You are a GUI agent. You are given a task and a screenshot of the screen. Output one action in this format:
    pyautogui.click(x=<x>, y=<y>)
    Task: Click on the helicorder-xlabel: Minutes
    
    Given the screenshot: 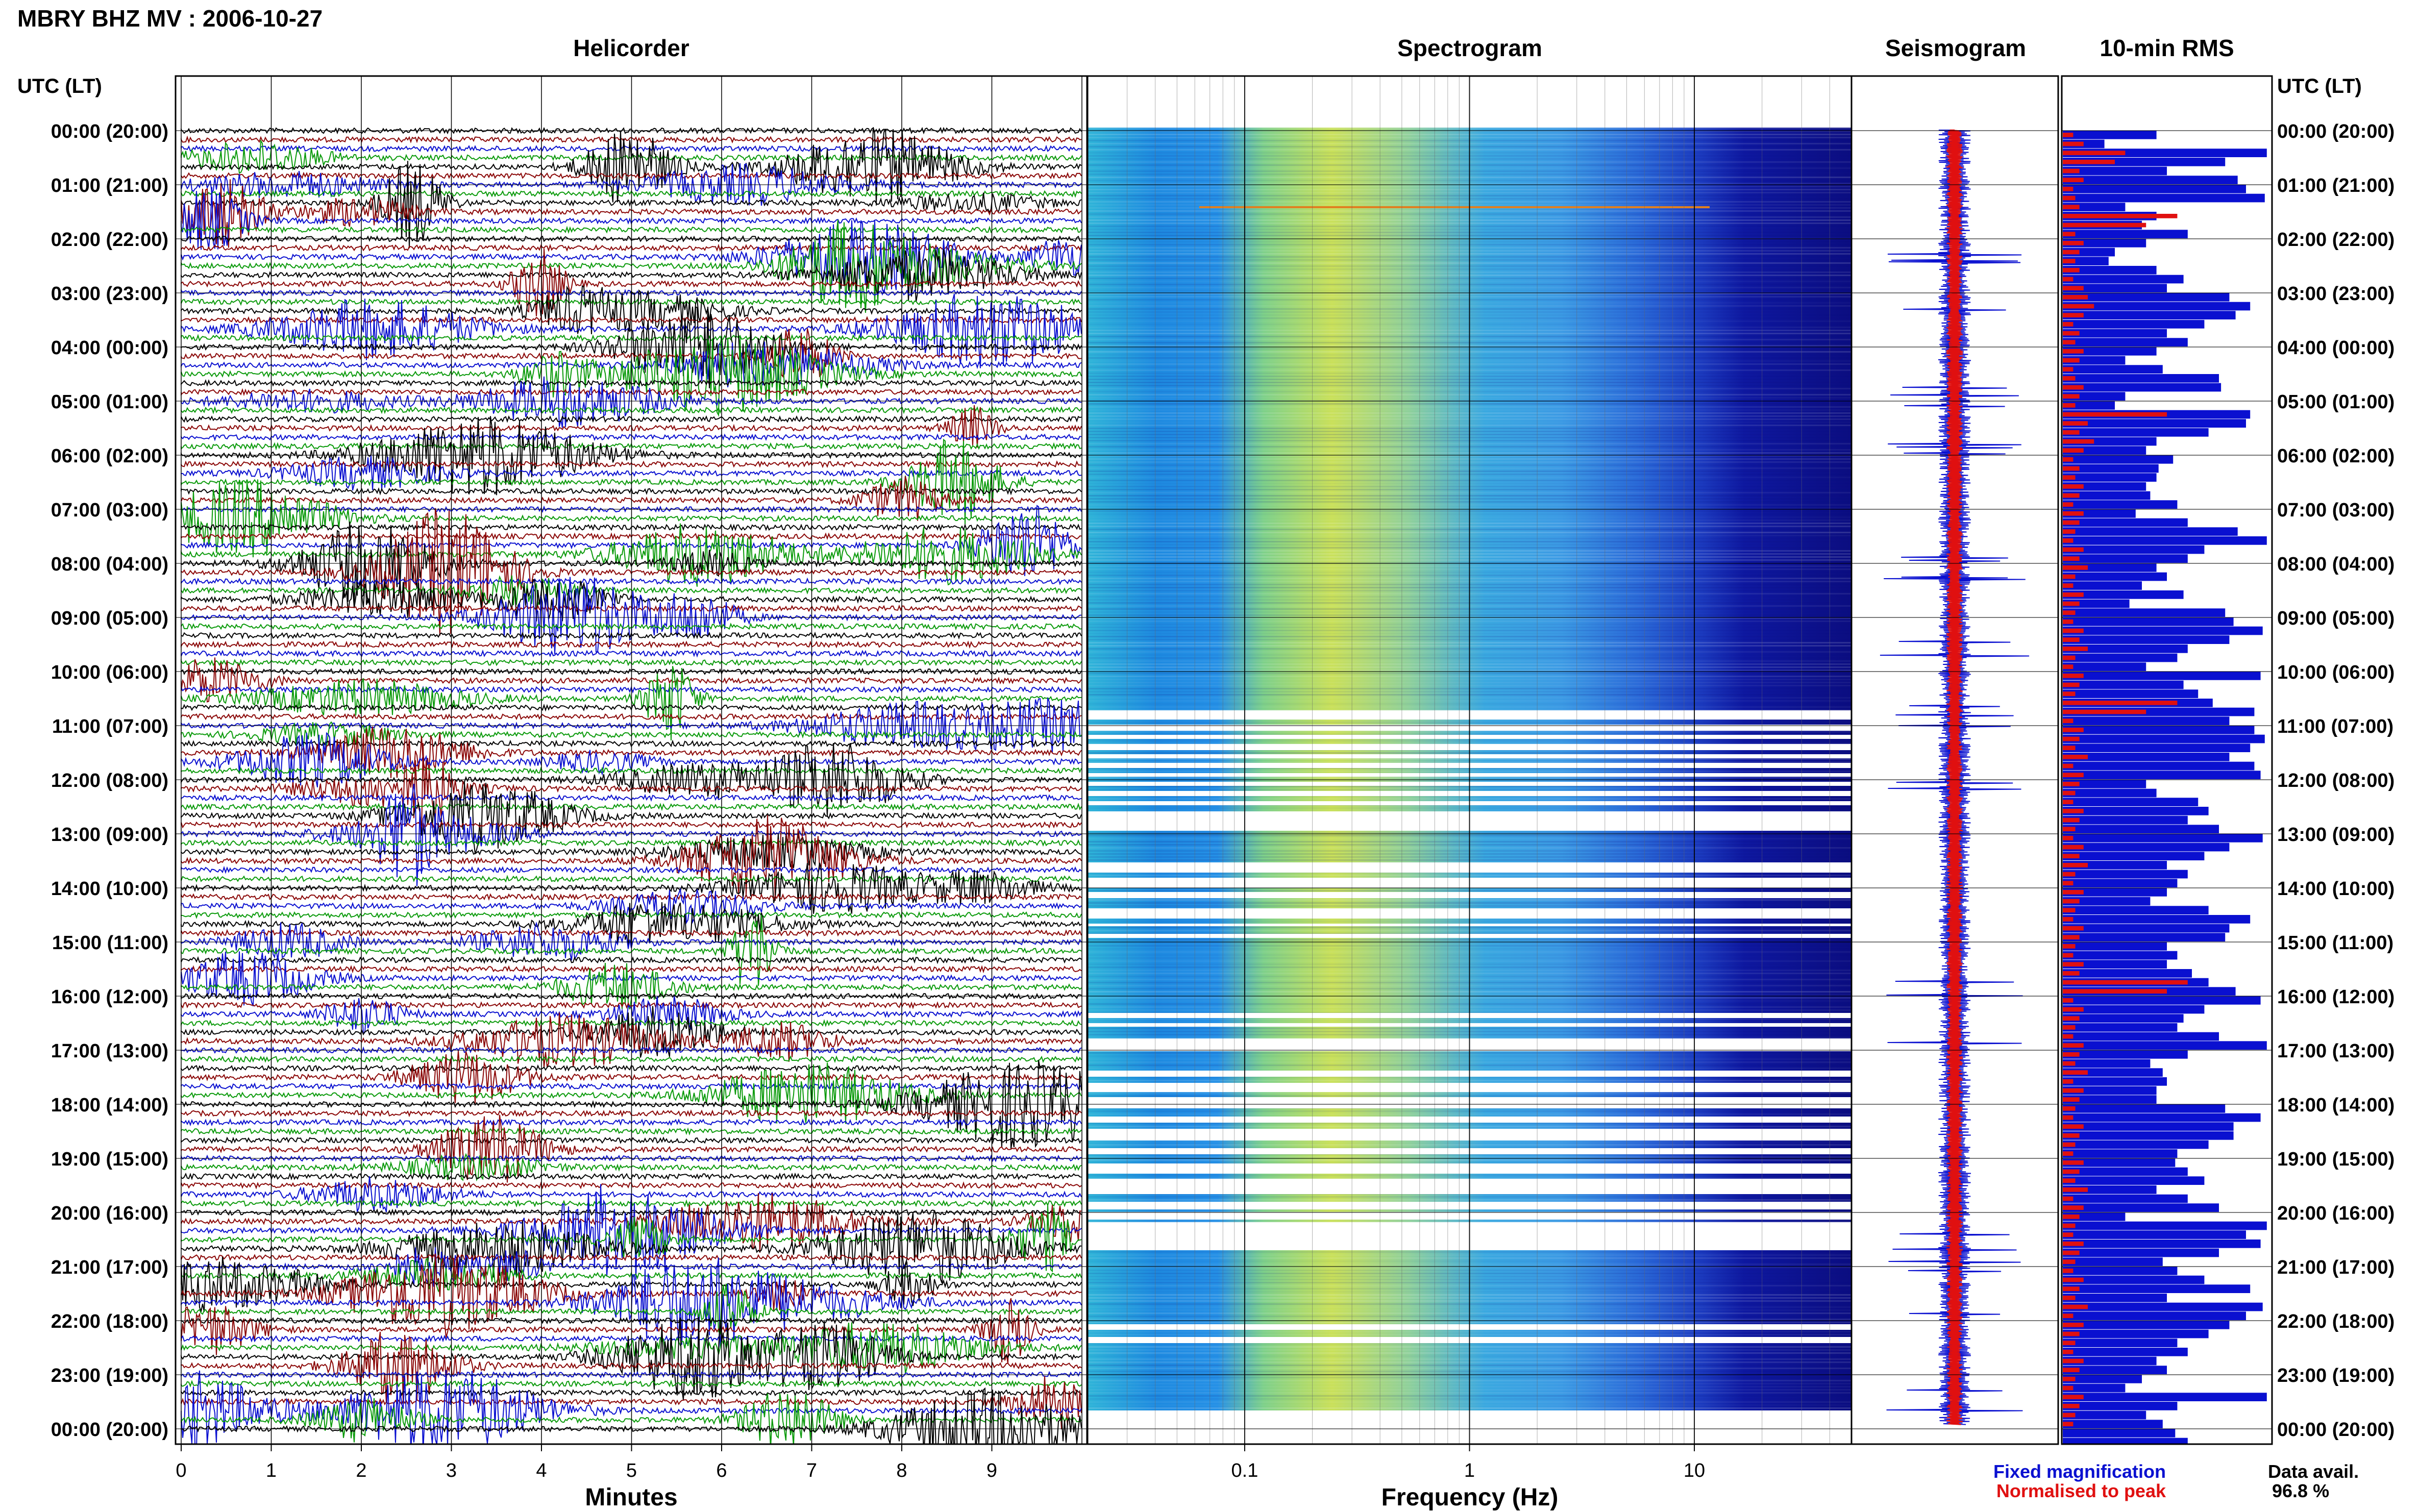 What is the action you would take?
    pyautogui.click(x=631, y=1497)
    